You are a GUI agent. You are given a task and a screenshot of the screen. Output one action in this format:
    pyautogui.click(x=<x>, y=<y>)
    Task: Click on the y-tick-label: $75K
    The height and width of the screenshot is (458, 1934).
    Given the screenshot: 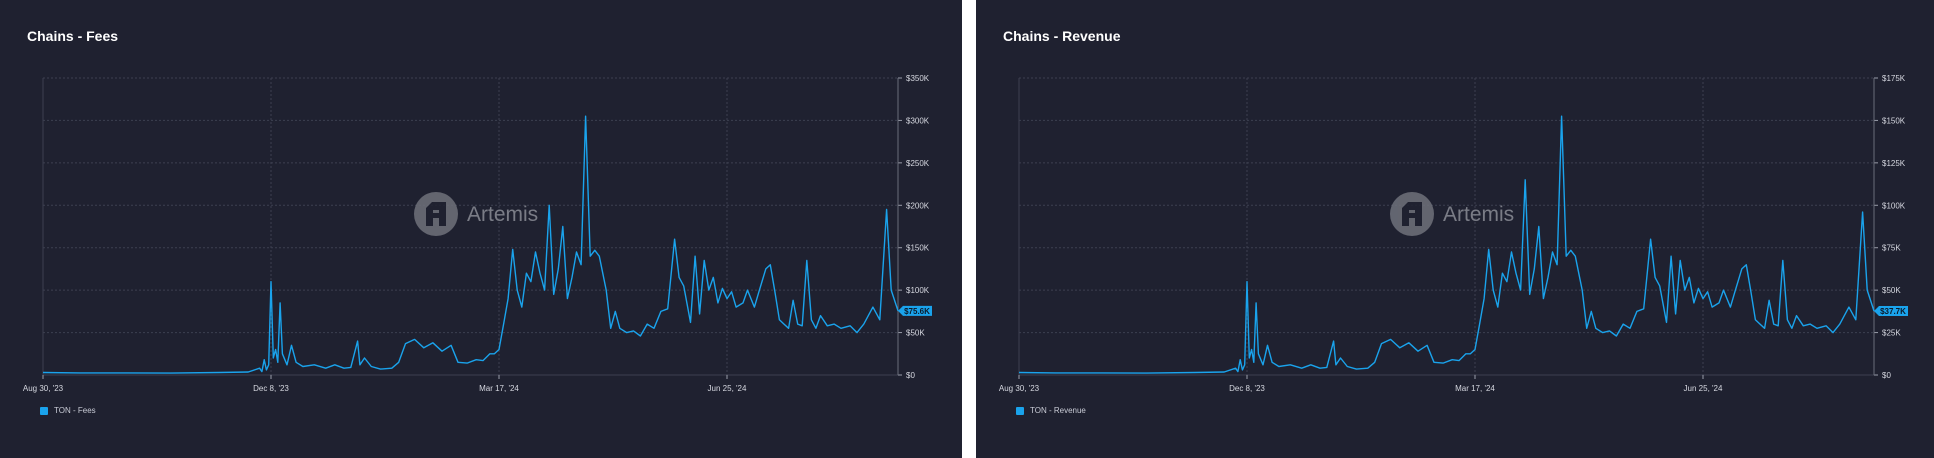 What is the action you would take?
    pyautogui.click(x=1891, y=248)
    